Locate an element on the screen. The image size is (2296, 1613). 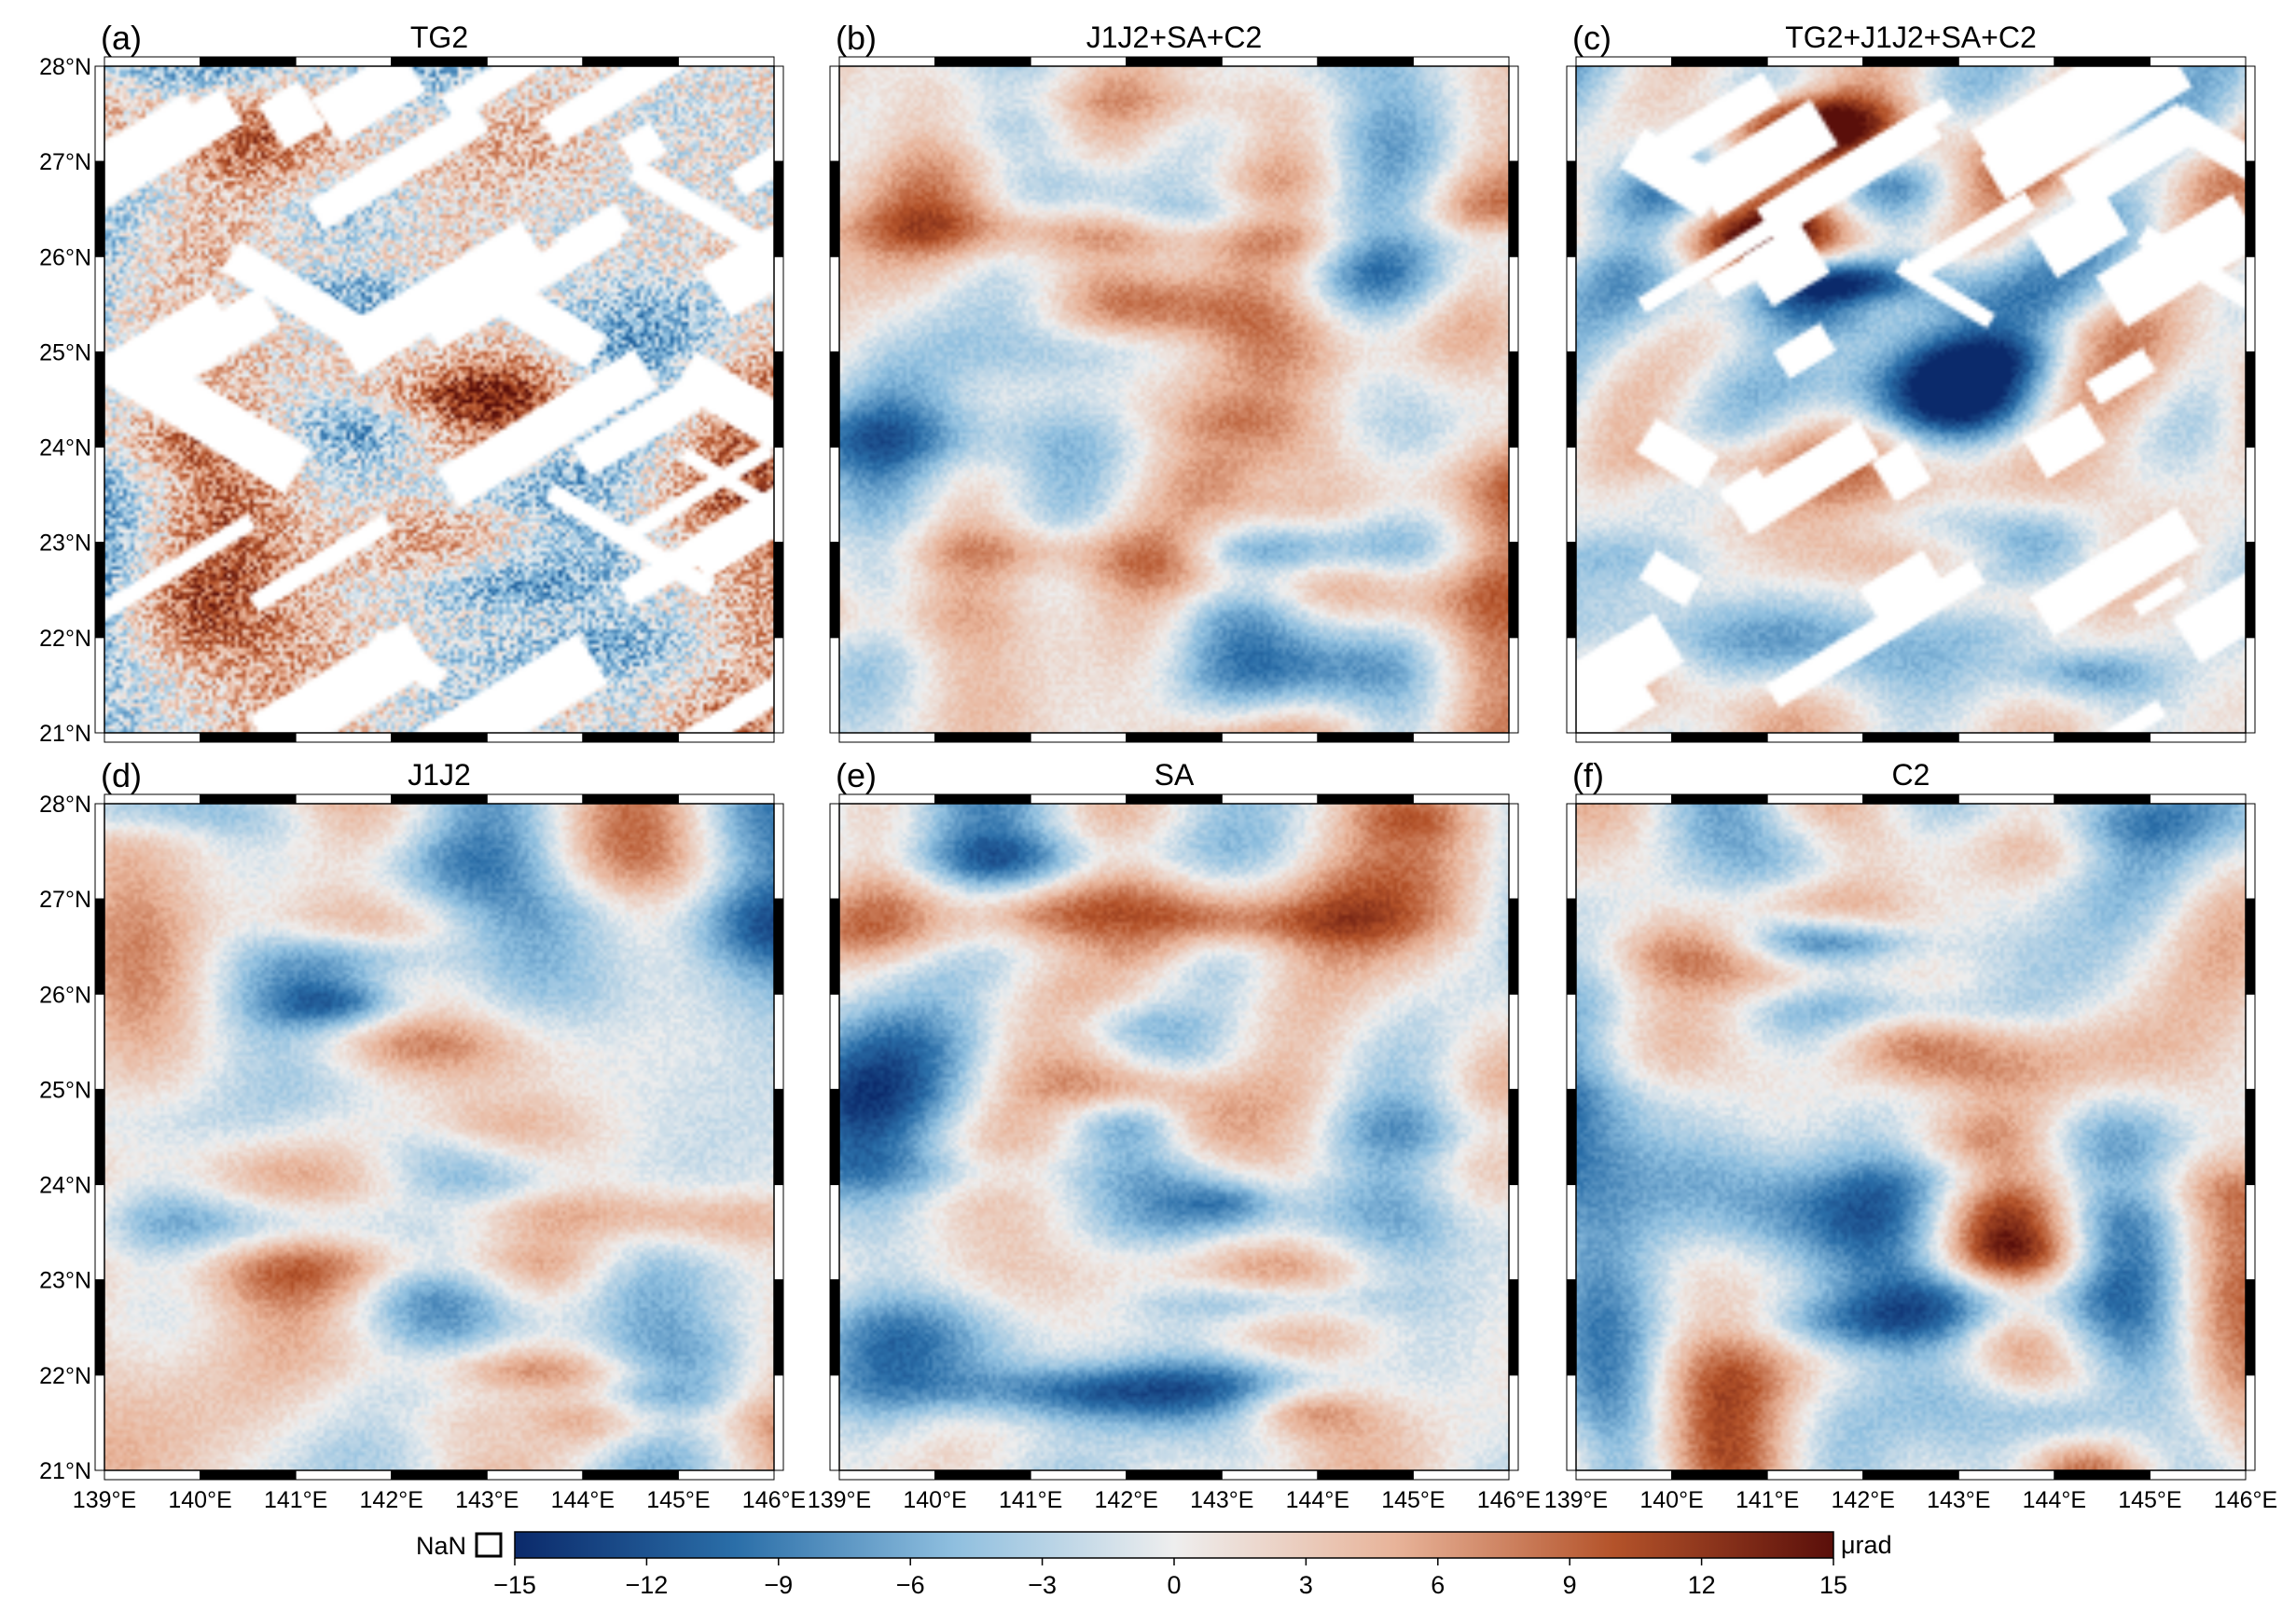
colorbar-tick-label: −15 is located at coordinates (514, 1585).